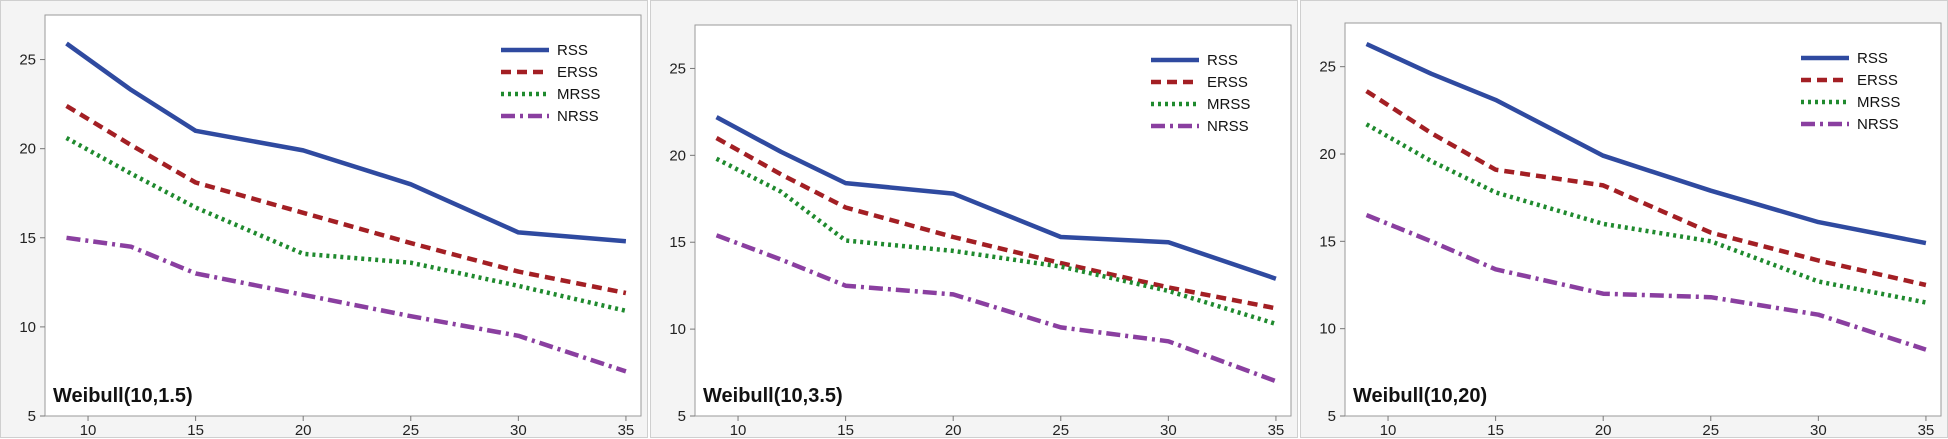  What do you see at coordinates (123, 396) in the screenshot?
I see `distribution-label: Weibull(10,1.5)` at bounding box center [123, 396].